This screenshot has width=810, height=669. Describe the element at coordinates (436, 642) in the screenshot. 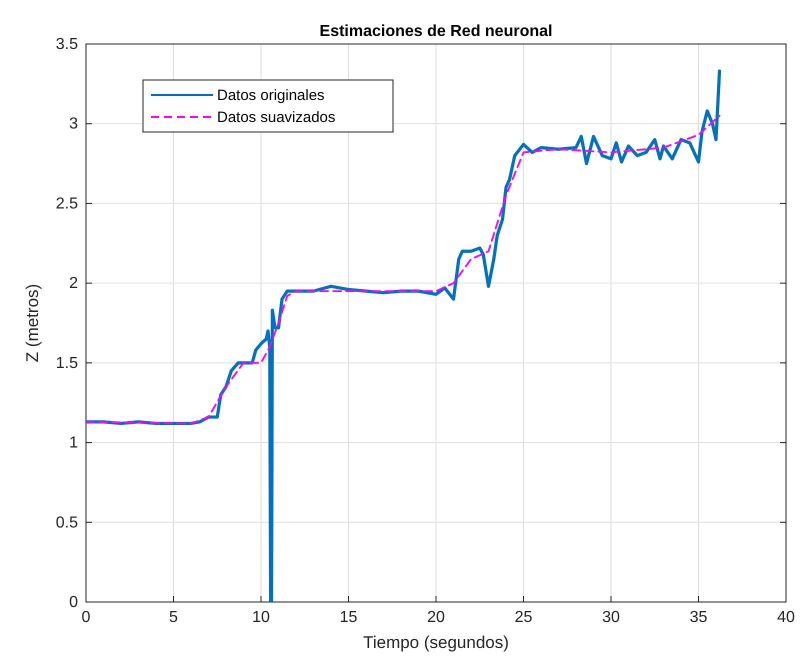

I see `x-axis-title: Tiempo (segundos)` at that location.